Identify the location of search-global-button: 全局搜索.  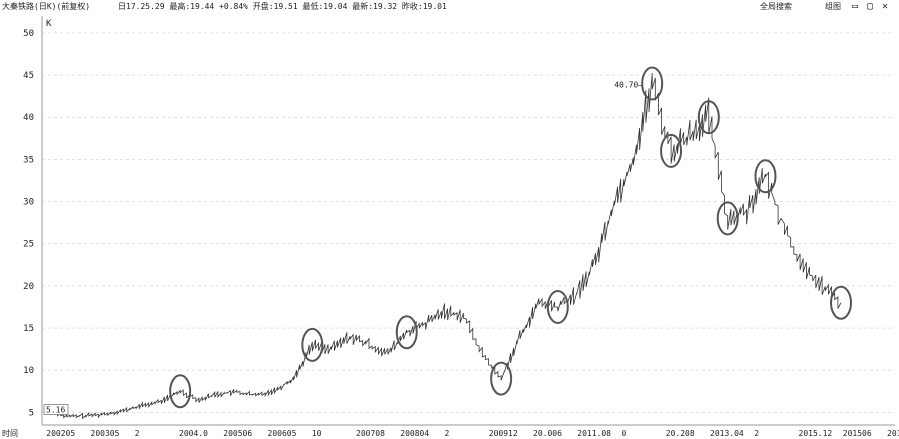
(776, 6).